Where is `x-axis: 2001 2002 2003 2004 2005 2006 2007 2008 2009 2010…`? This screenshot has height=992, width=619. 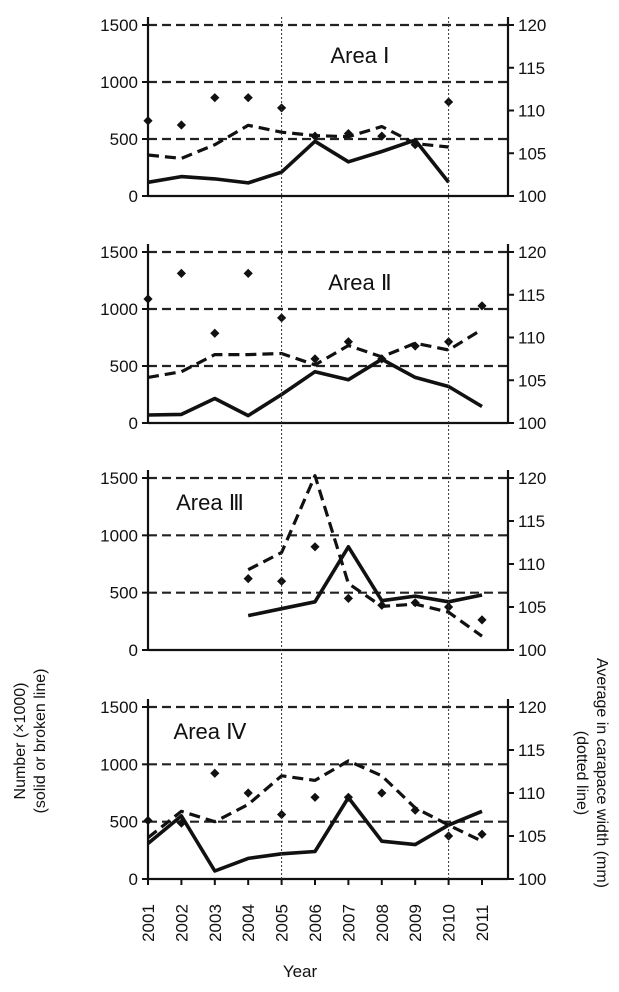
x-axis: 2001 2002 2003 2004 2005 2006 2007 2008 2009 2010… is located at coordinates (315, 910).